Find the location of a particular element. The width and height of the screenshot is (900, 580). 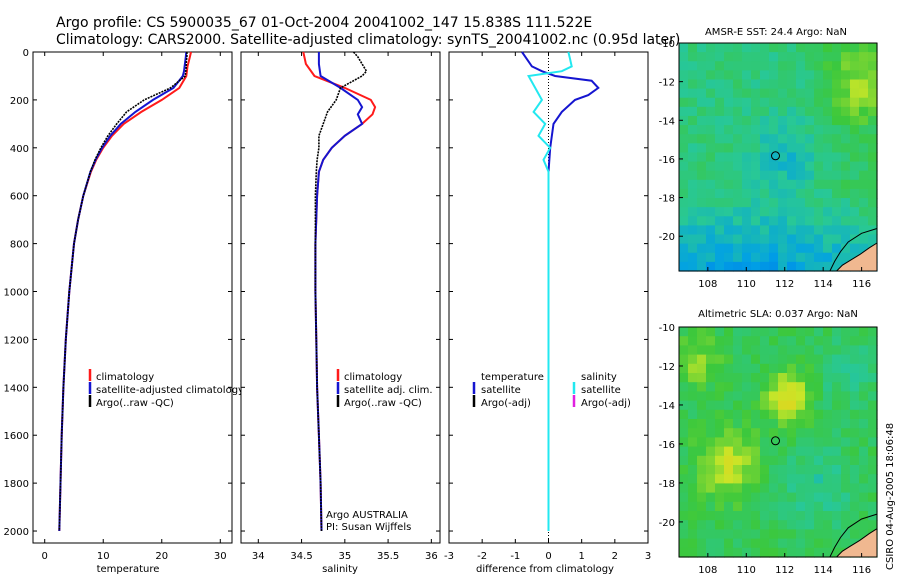

y-tick-label: -12 is located at coordinates (667, 83).